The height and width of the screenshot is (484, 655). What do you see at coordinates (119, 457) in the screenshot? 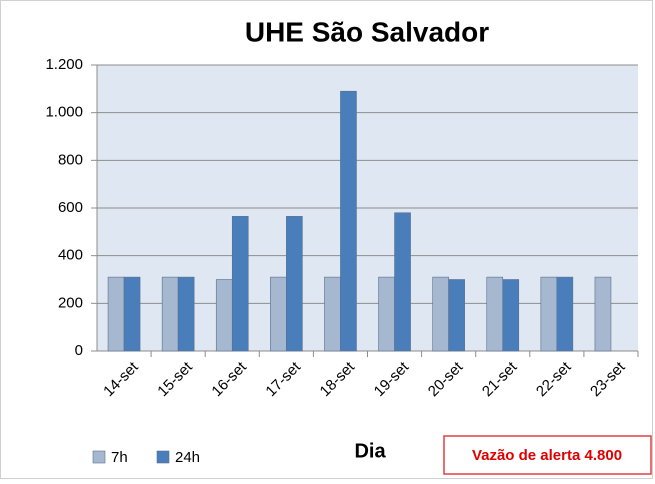
I see `legend-label: 7h` at bounding box center [119, 457].